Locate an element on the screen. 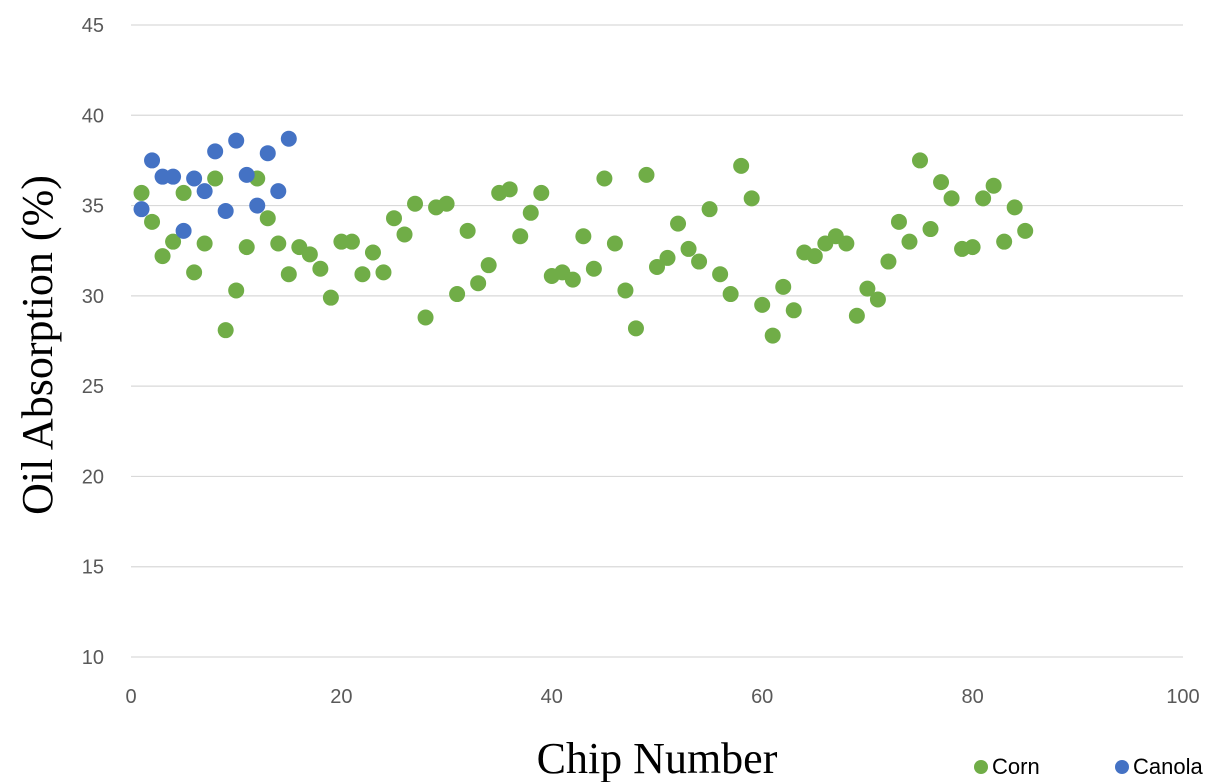  y-tick-label: 30 is located at coordinates (93, 297).